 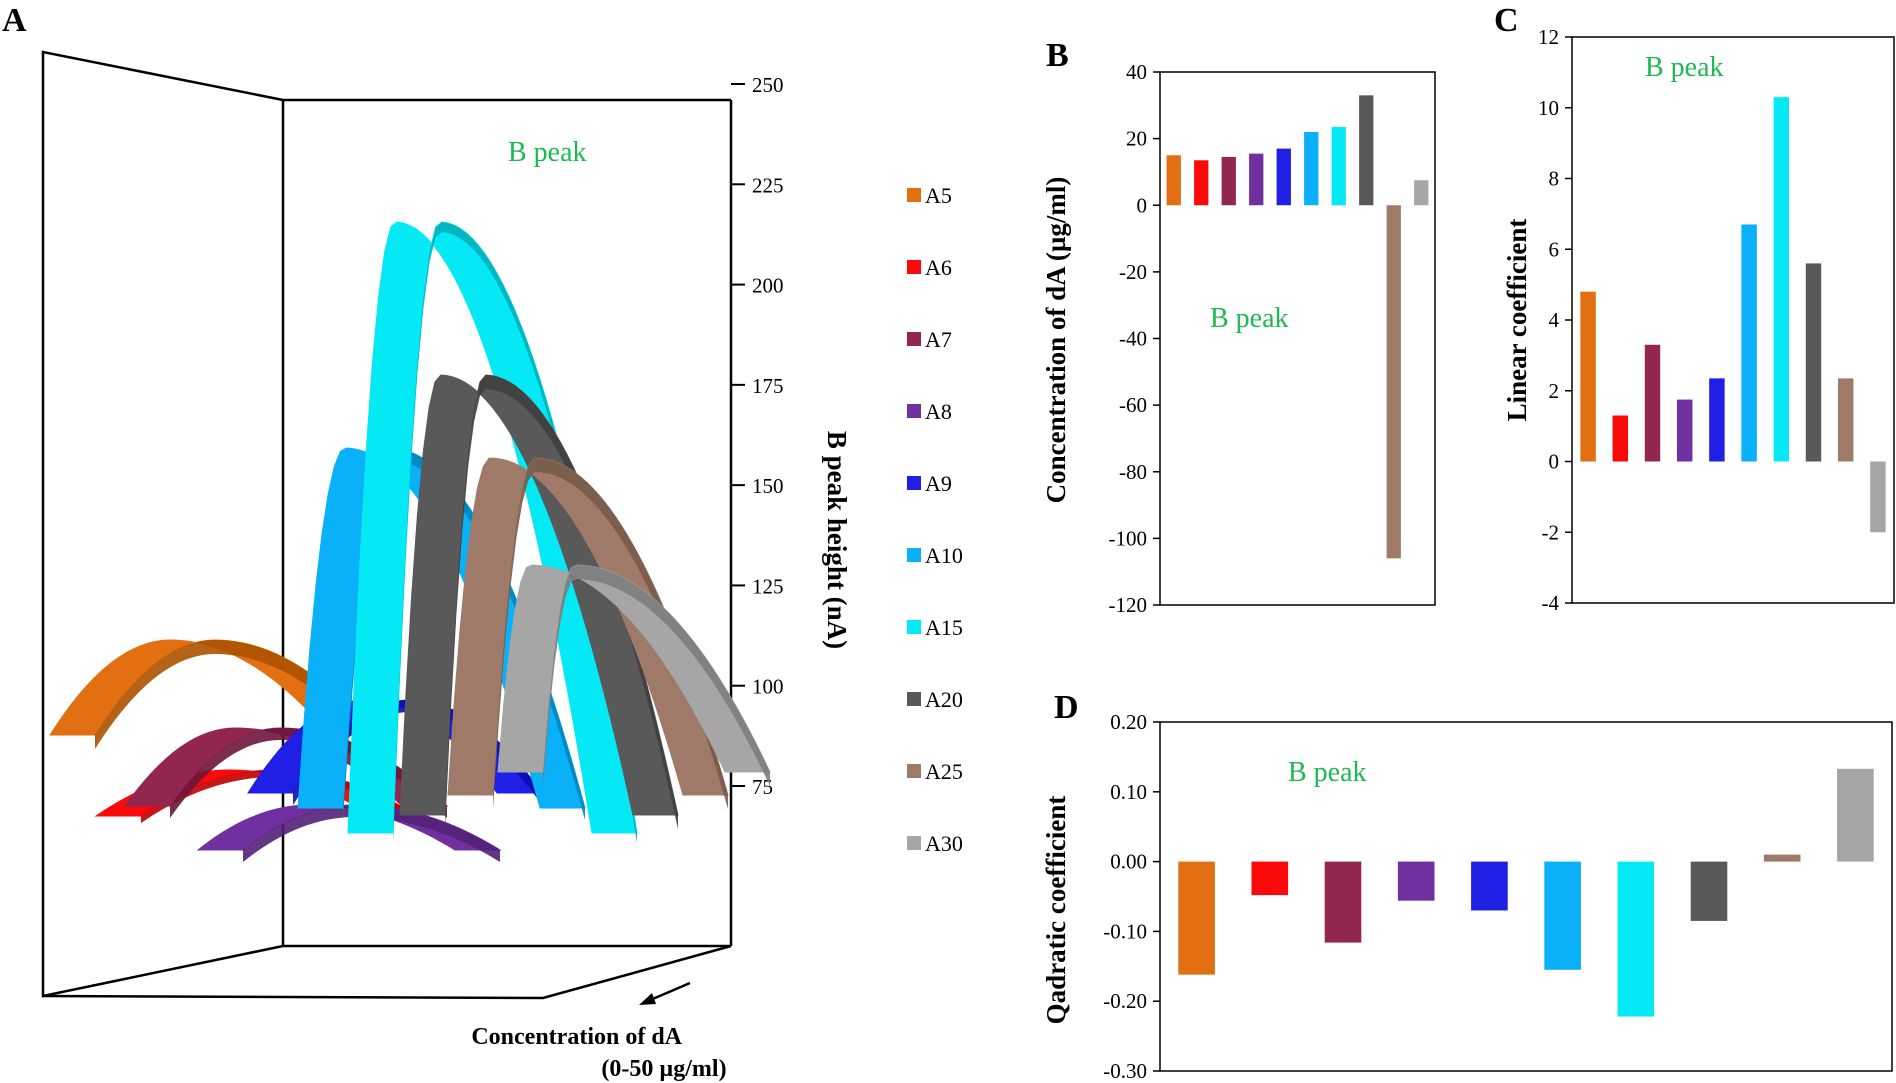 I want to click on y-tick-label: 40, so click(x=1136, y=72).